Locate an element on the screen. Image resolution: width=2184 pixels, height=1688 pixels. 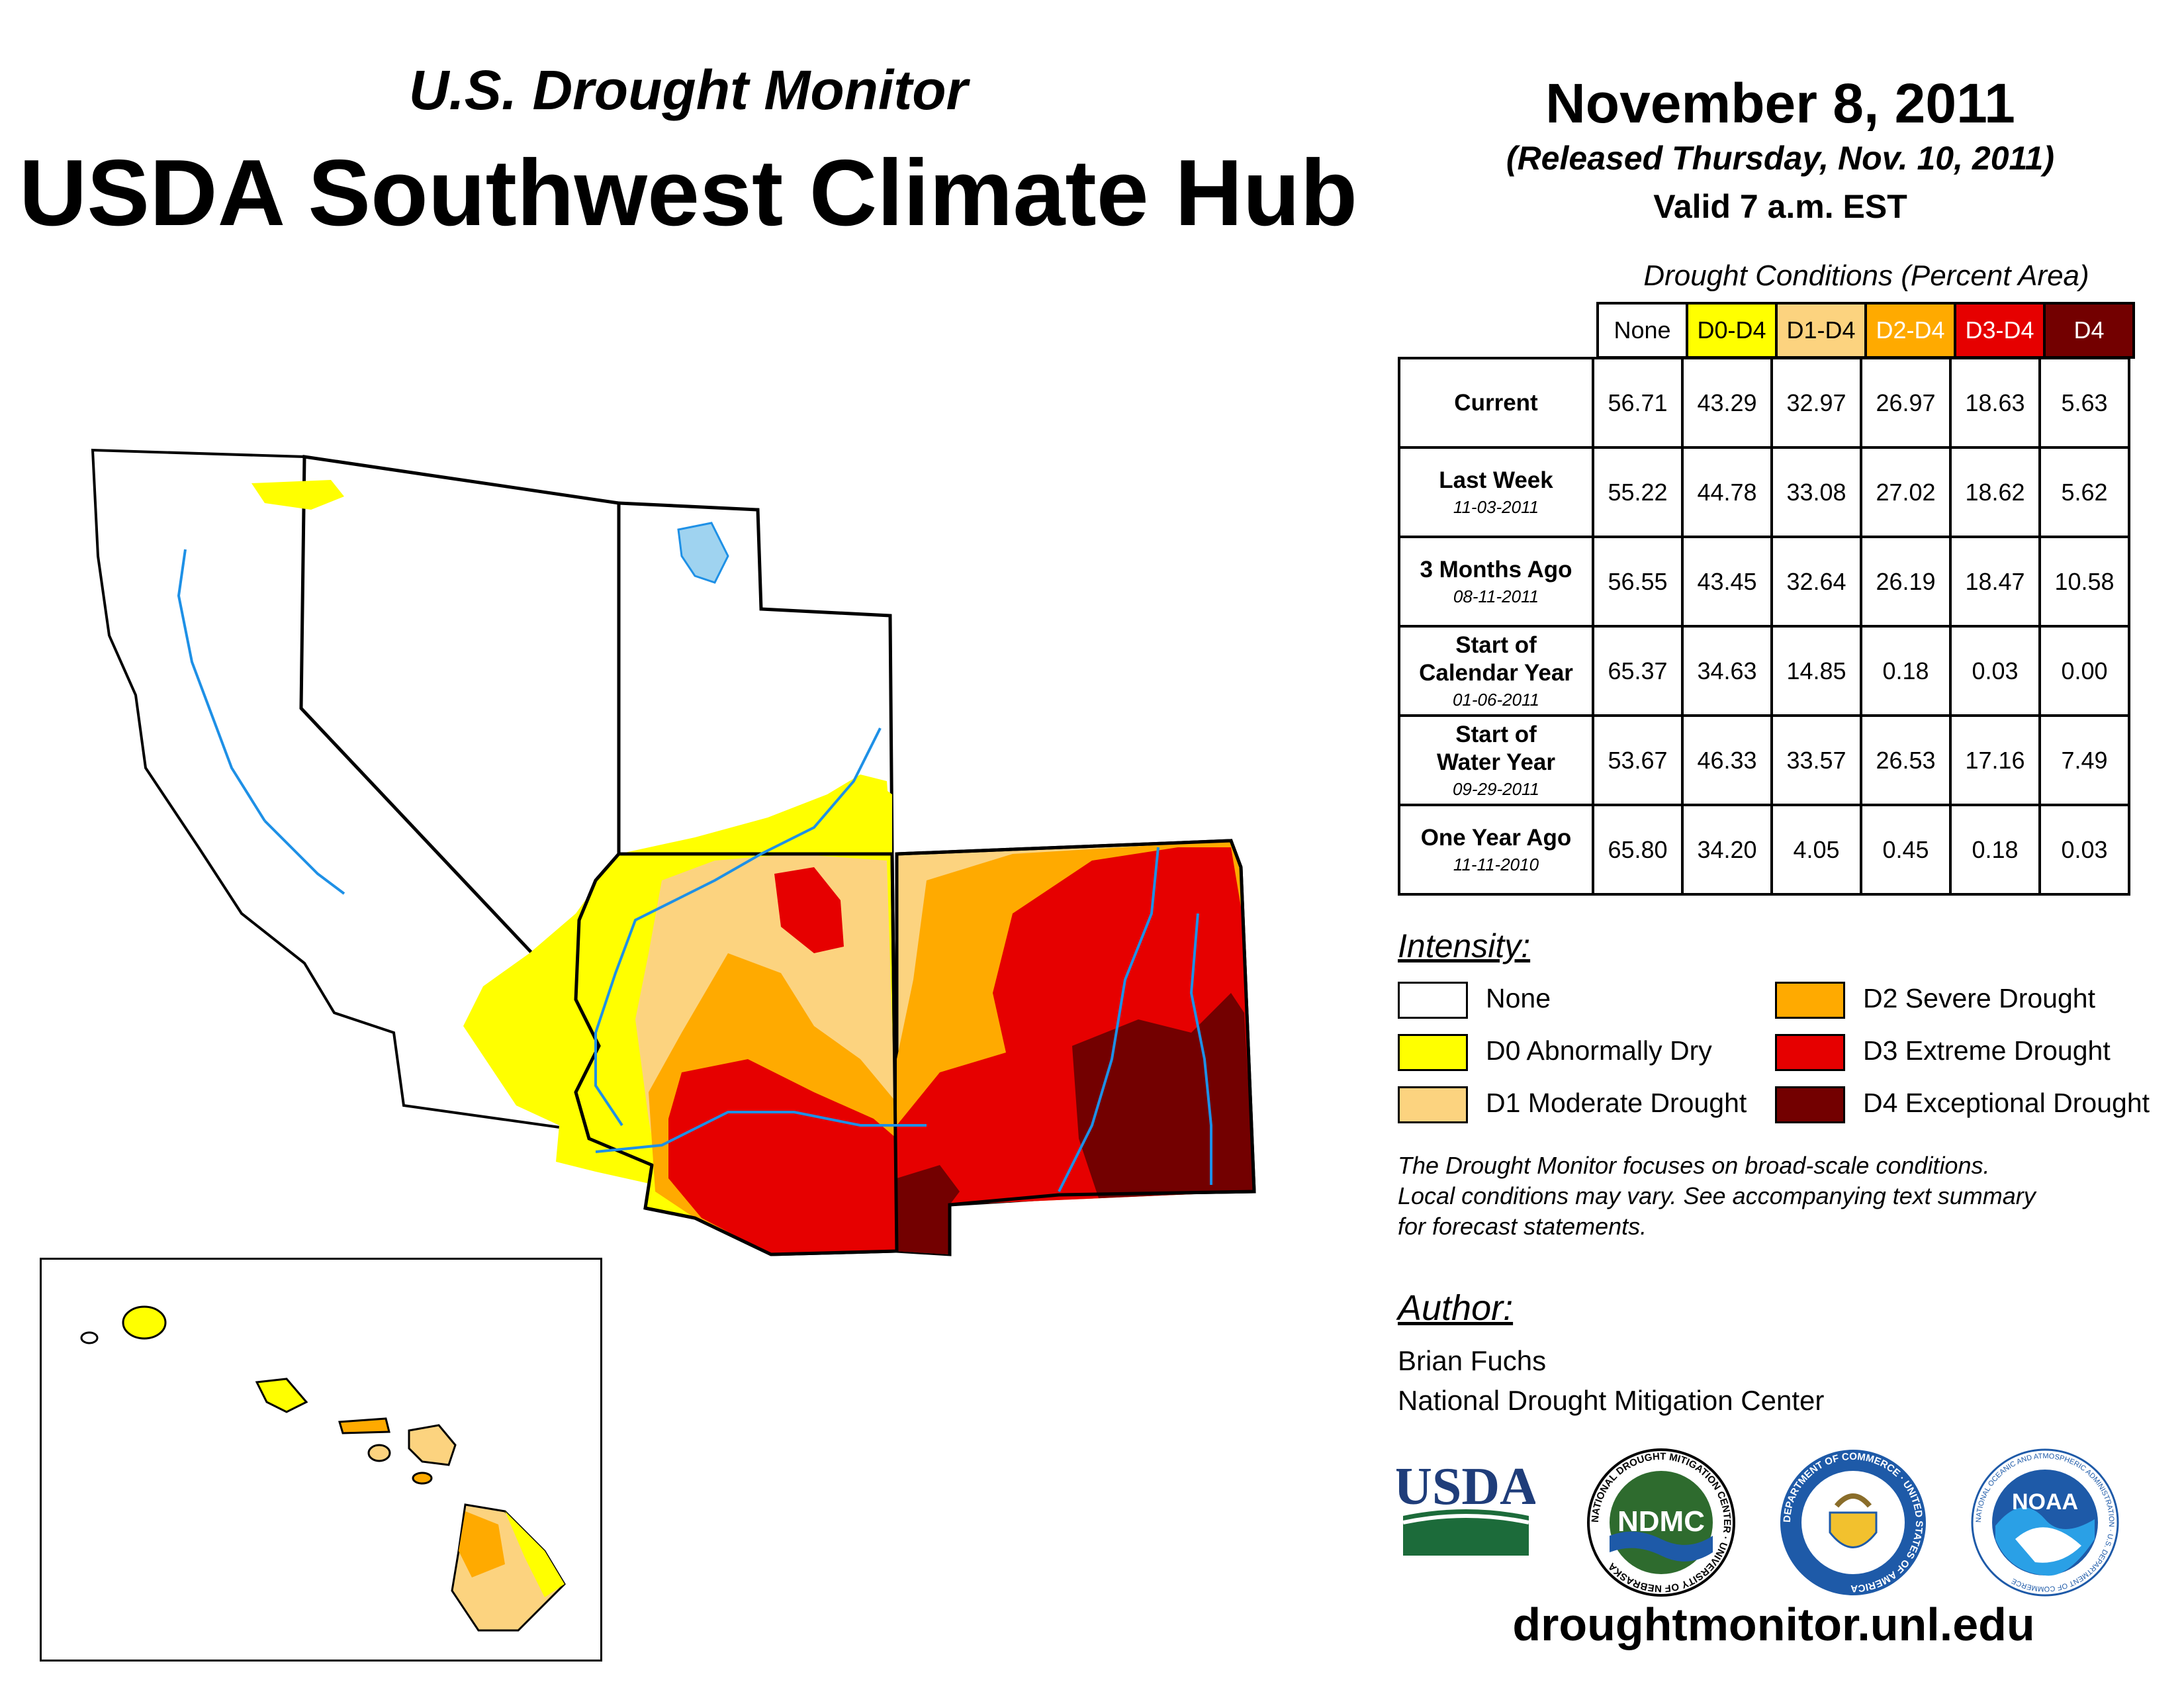
map-title: USDA Southwest Climate Hub is located at coordinates (688, 193).